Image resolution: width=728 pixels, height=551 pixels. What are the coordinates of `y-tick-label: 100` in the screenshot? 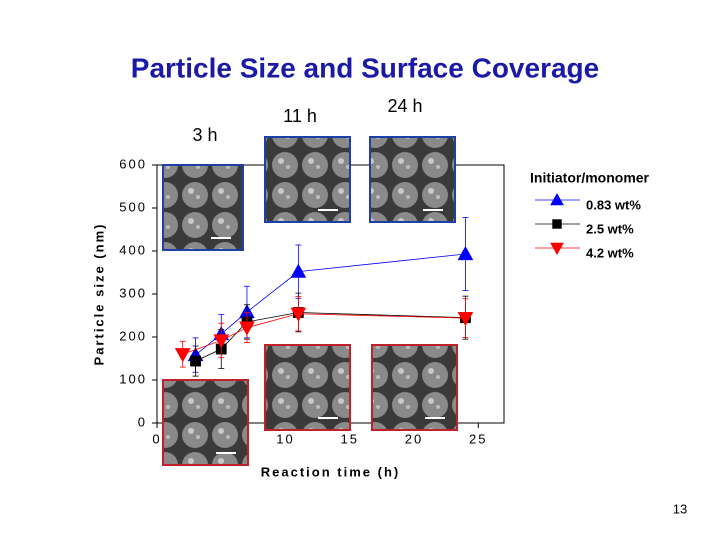 It's located at (133, 378).